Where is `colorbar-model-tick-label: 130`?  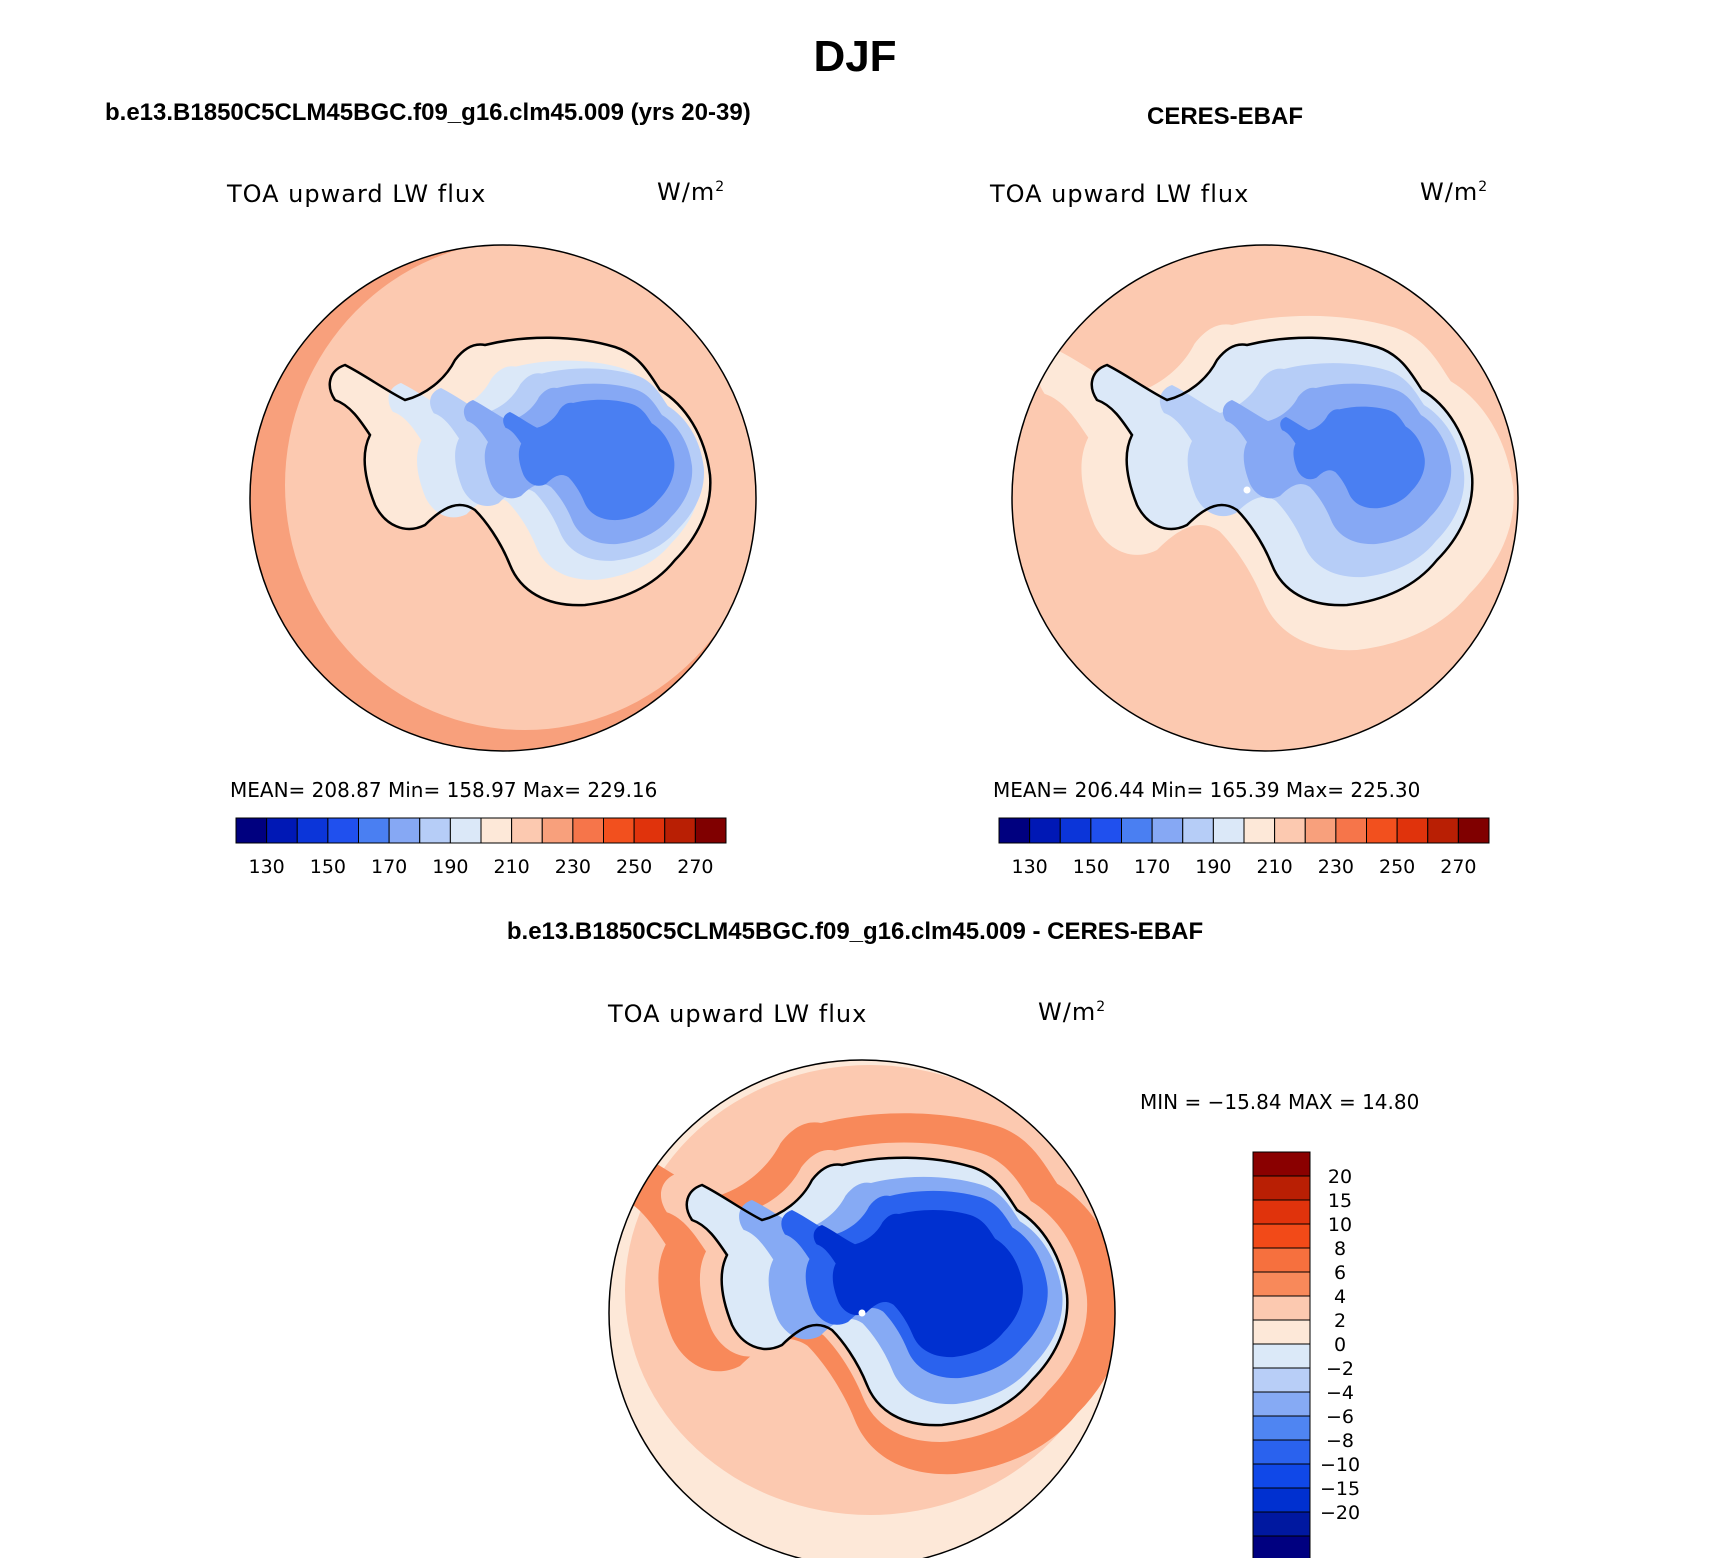
colorbar-model-tick-label: 130 is located at coordinates (266, 867).